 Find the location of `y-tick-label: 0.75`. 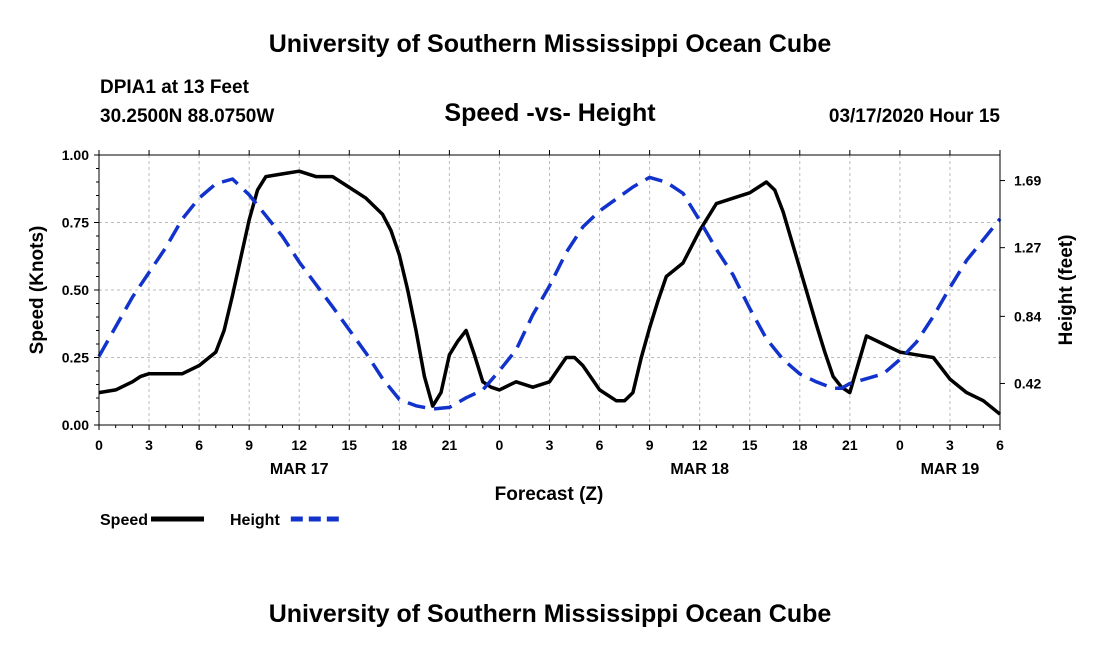

y-tick-label: 0.75 is located at coordinates (75, 223).